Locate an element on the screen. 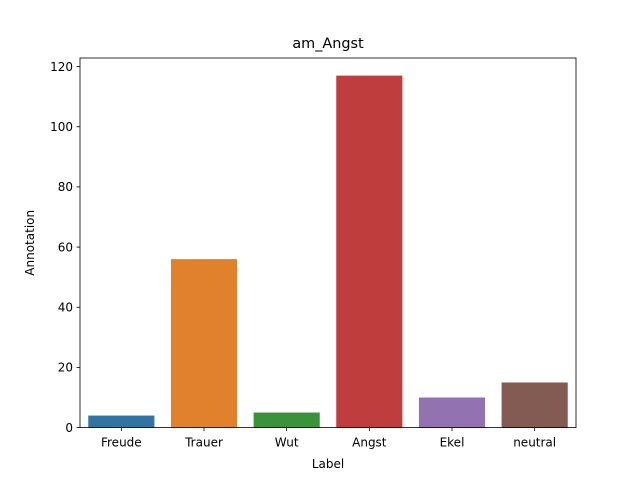 This screenshot has width=640, height=484. x-tick-label: Freude is located at coordinates (121, 443).